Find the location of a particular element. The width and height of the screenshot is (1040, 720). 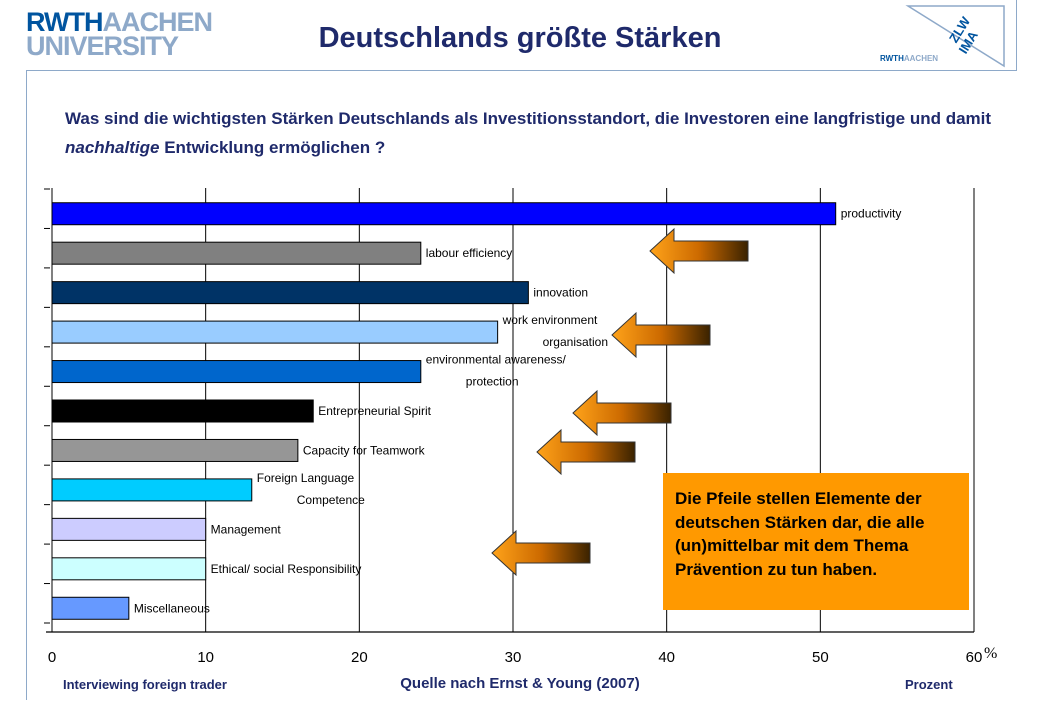

left-divider is located at coordinates (26, 385).